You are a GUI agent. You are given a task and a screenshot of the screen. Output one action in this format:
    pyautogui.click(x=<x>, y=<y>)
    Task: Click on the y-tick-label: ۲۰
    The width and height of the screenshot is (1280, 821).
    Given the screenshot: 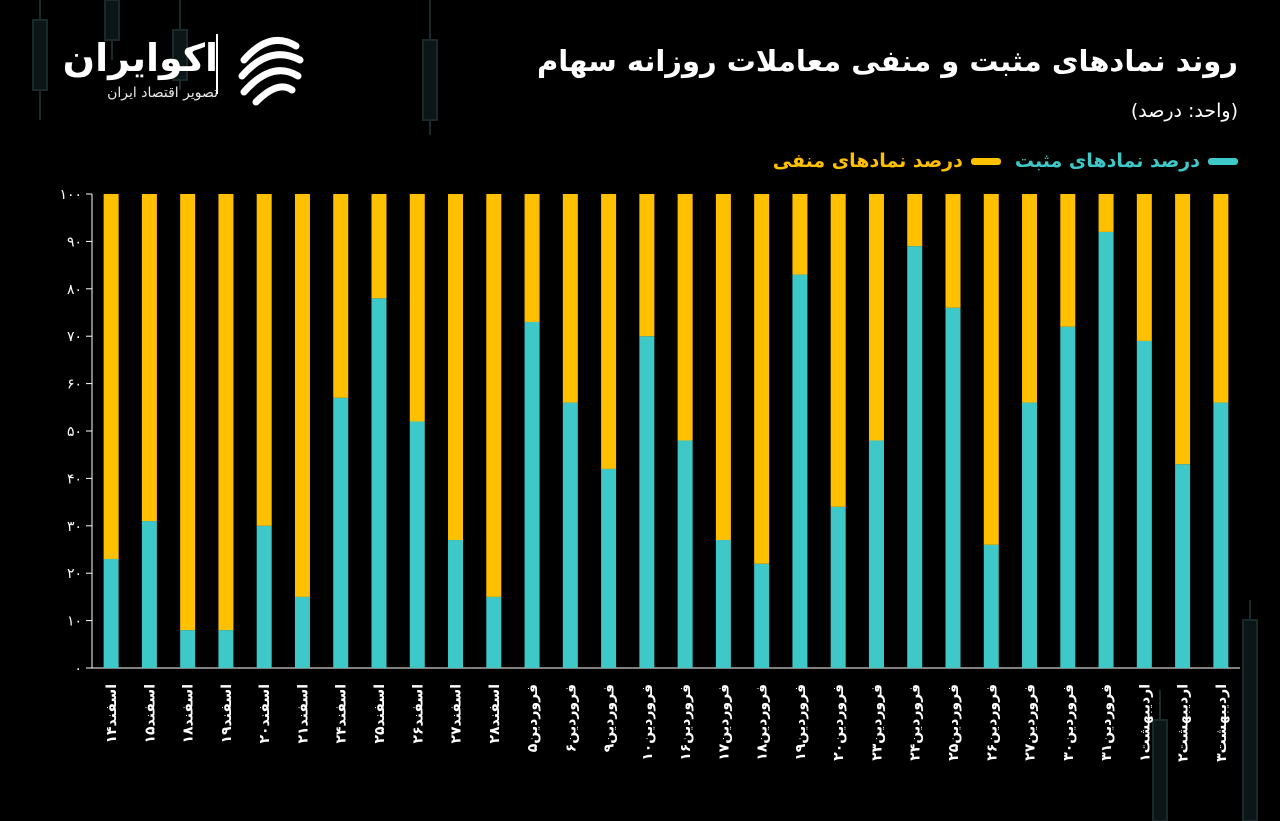 What is the action you would take?
    pyautogui.click(x=74, y=574)
    